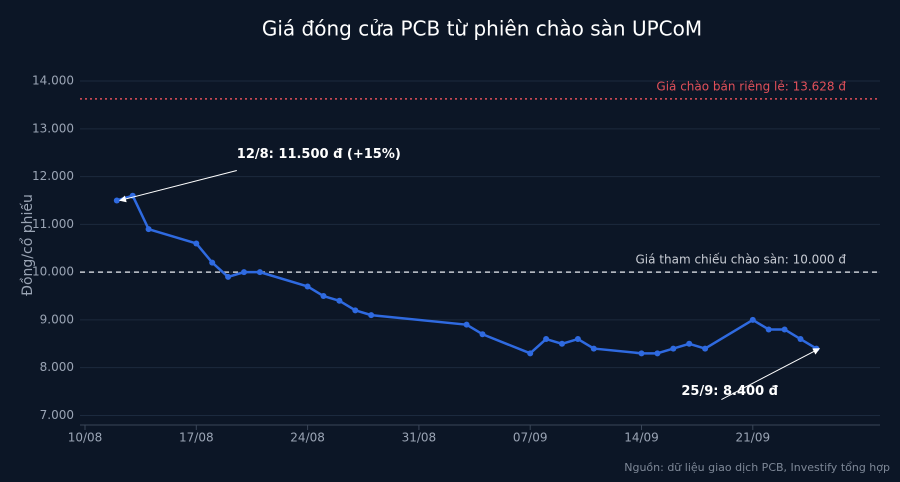 This screenshot has height=482, width=900. I want to click on x-tick-label: 10/08, so click(85, 438).